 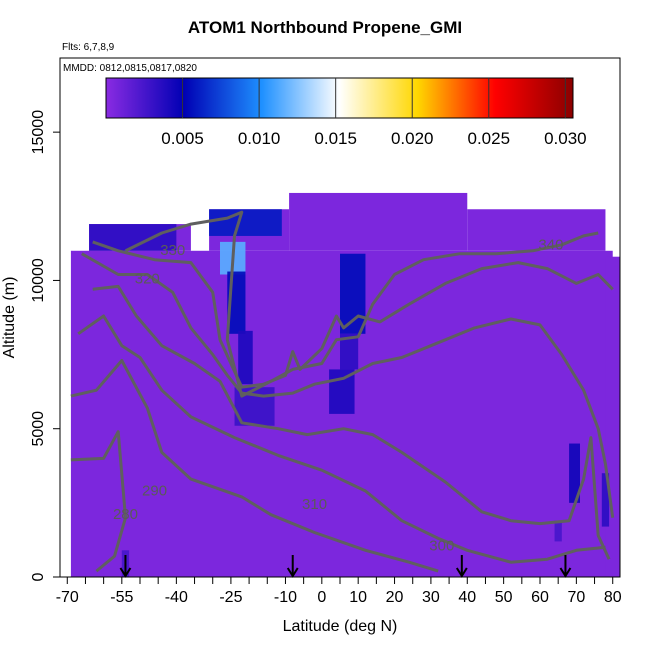 I want to click on chart-title: ATOM1 Northbound Propene_GMI, so click(x=325, y=27).